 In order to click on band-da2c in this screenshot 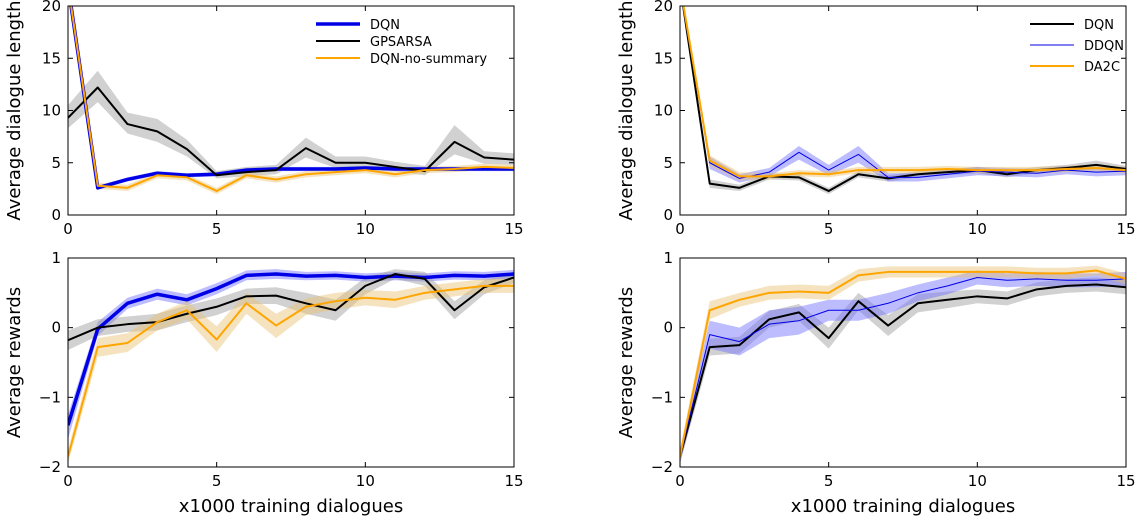, I will do `click(904, 93)`.